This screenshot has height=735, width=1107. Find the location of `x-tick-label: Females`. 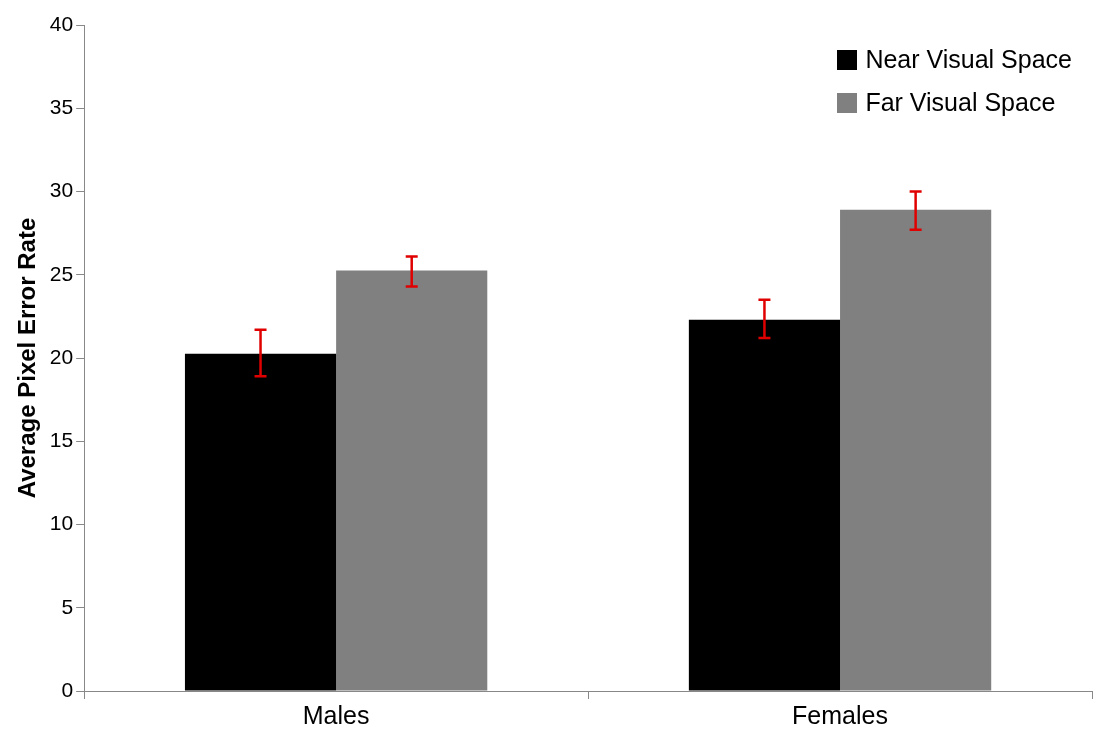

x-tick-label: Females is located at coordinates (840, 714).